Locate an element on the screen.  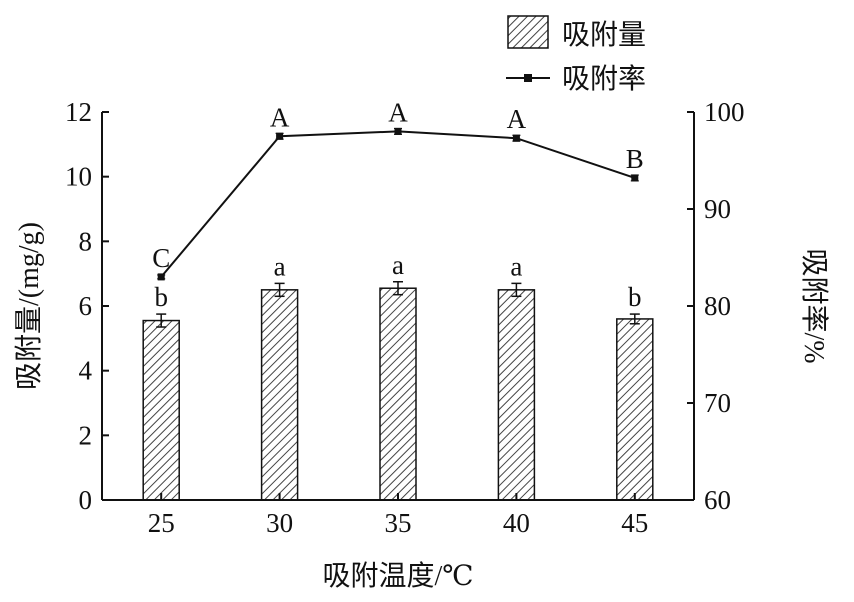
legend-bar-label: 吸附量 is located at coordinates (604, 35).